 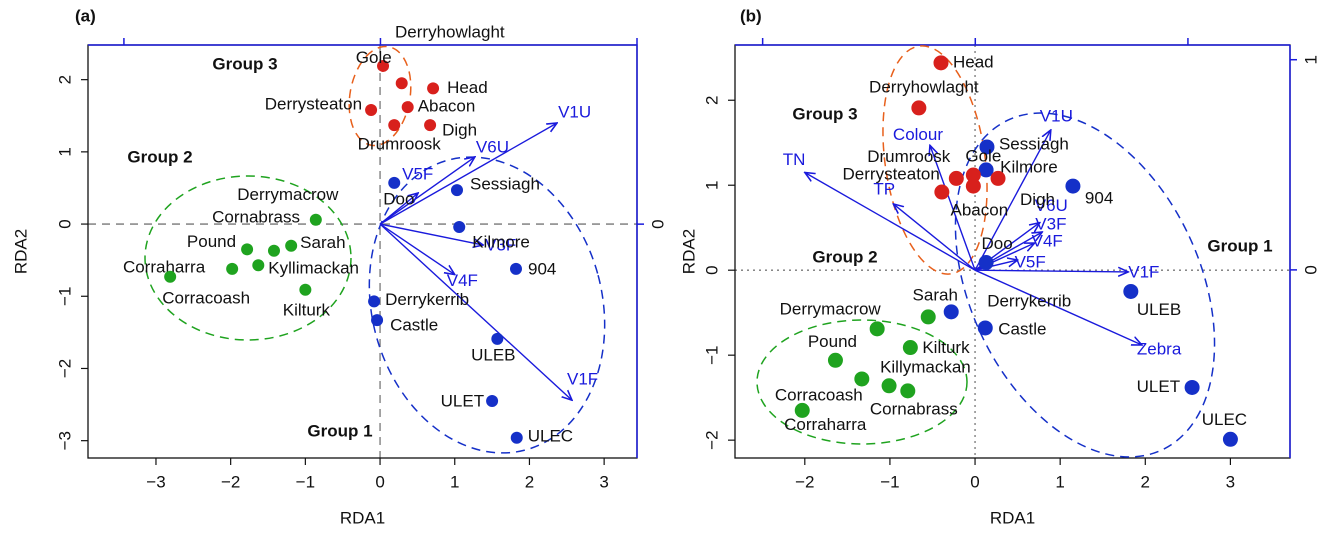 What do you see at coordinates (794, 159) in the screenshot?
I see `vector-label: TN` at bounding box center [794, 159].